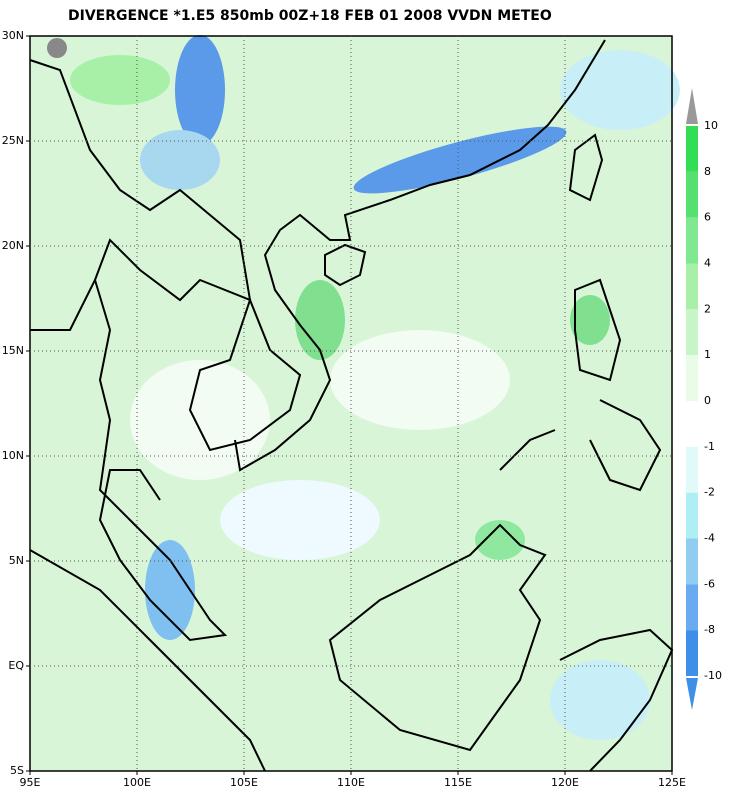  What do you see at coordinates (709, 583) in the screenshot?
I see `colorbar-label: -6` at bounding box center [709, 583].